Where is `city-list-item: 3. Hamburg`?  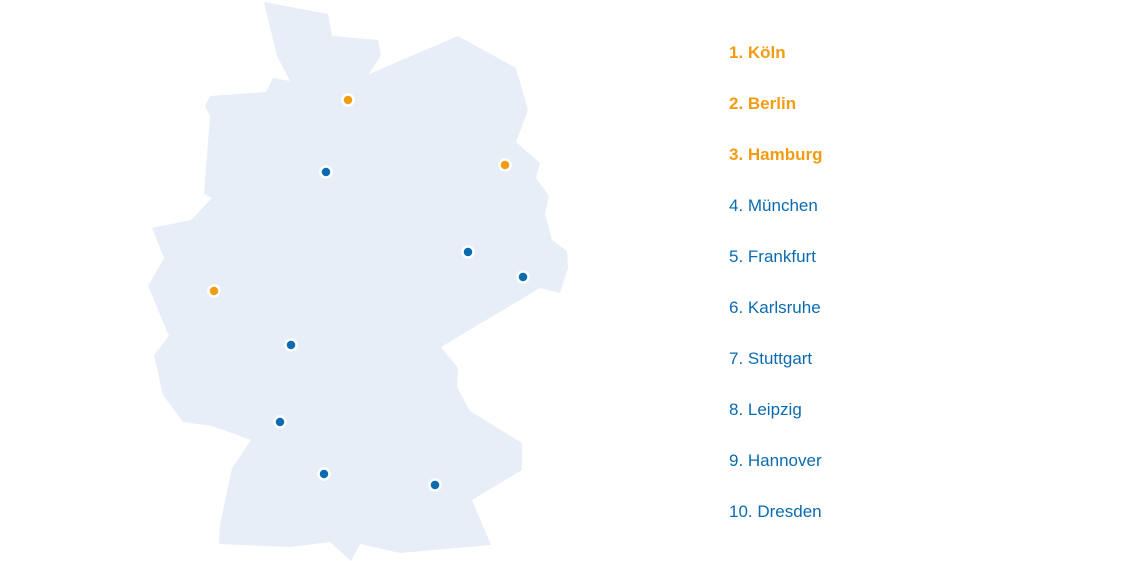
city-list-item: 3. Hamburg is located at coordinates (776, 154).